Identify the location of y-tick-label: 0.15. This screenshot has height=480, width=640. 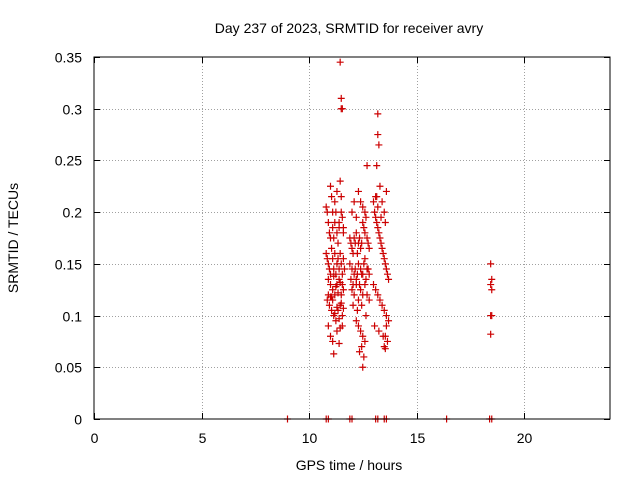
(68, 265).